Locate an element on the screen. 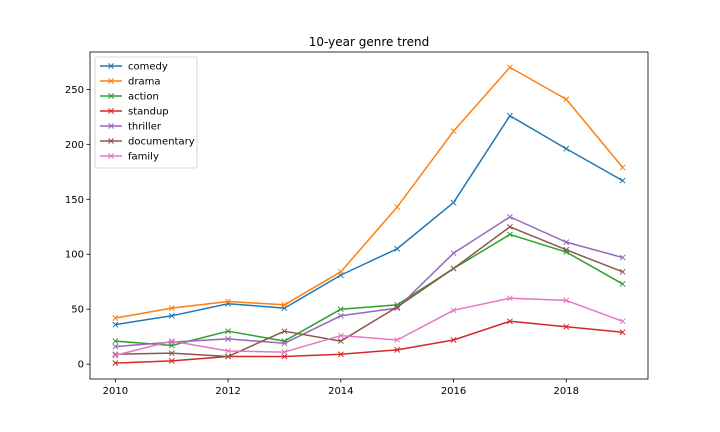  series-line-standup is located at coordinates (369, 342).